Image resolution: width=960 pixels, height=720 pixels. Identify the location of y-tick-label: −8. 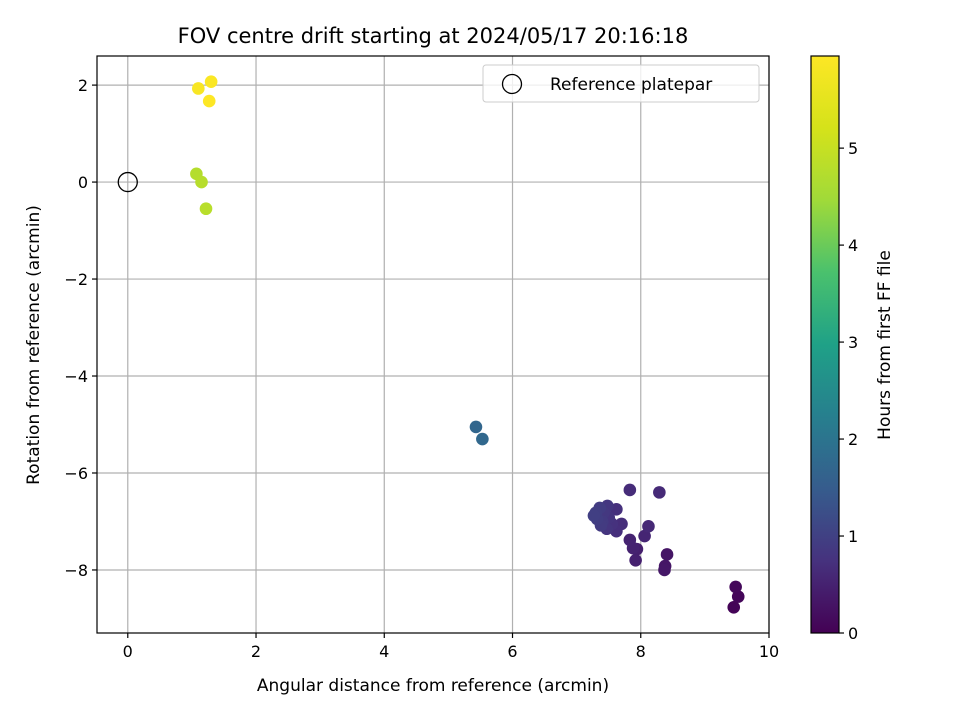
(76, 570).